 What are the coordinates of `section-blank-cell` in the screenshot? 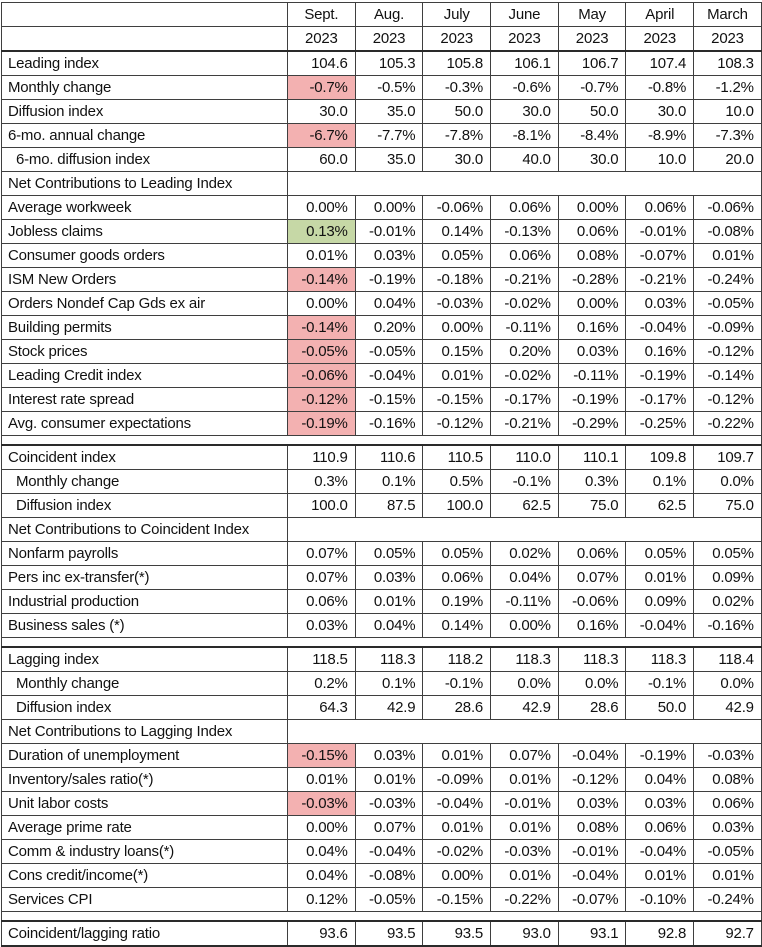 It's located at (524, 529).